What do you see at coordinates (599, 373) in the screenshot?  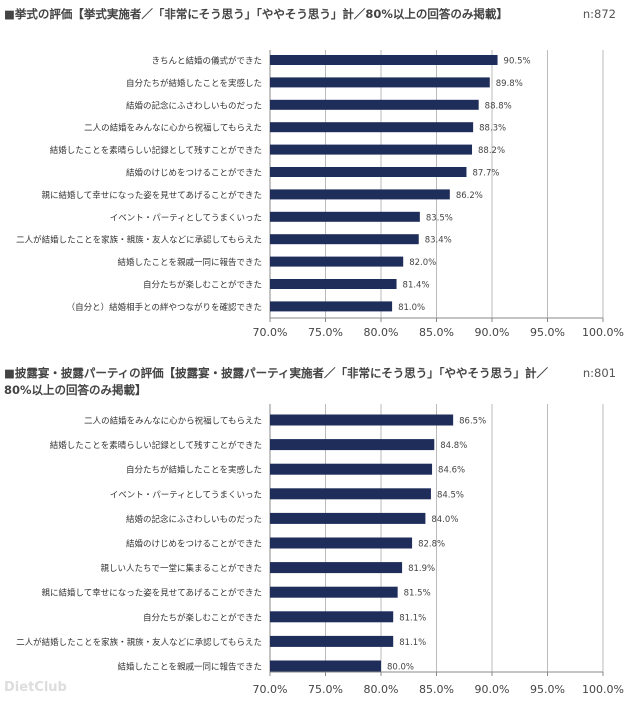 I see `chart2-n: n:801` at bounding box center [599, 373].